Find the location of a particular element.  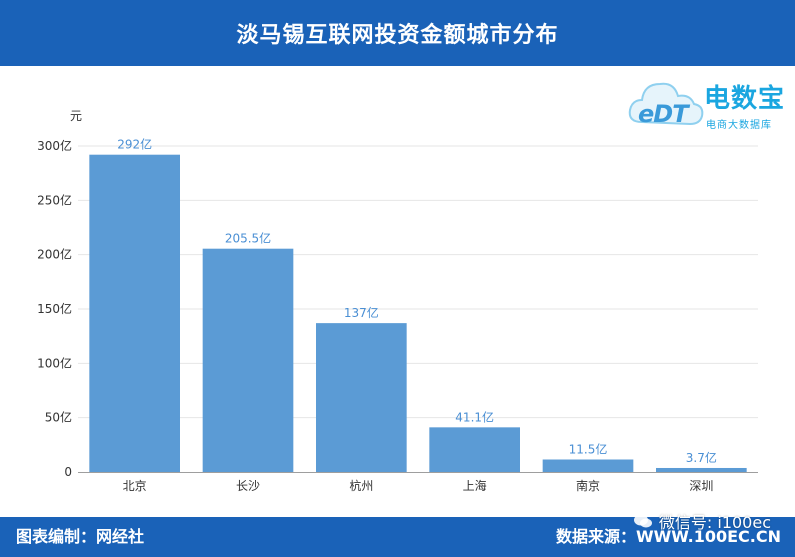

data-label: 41.1亿 is located at coordinates (474, 416).